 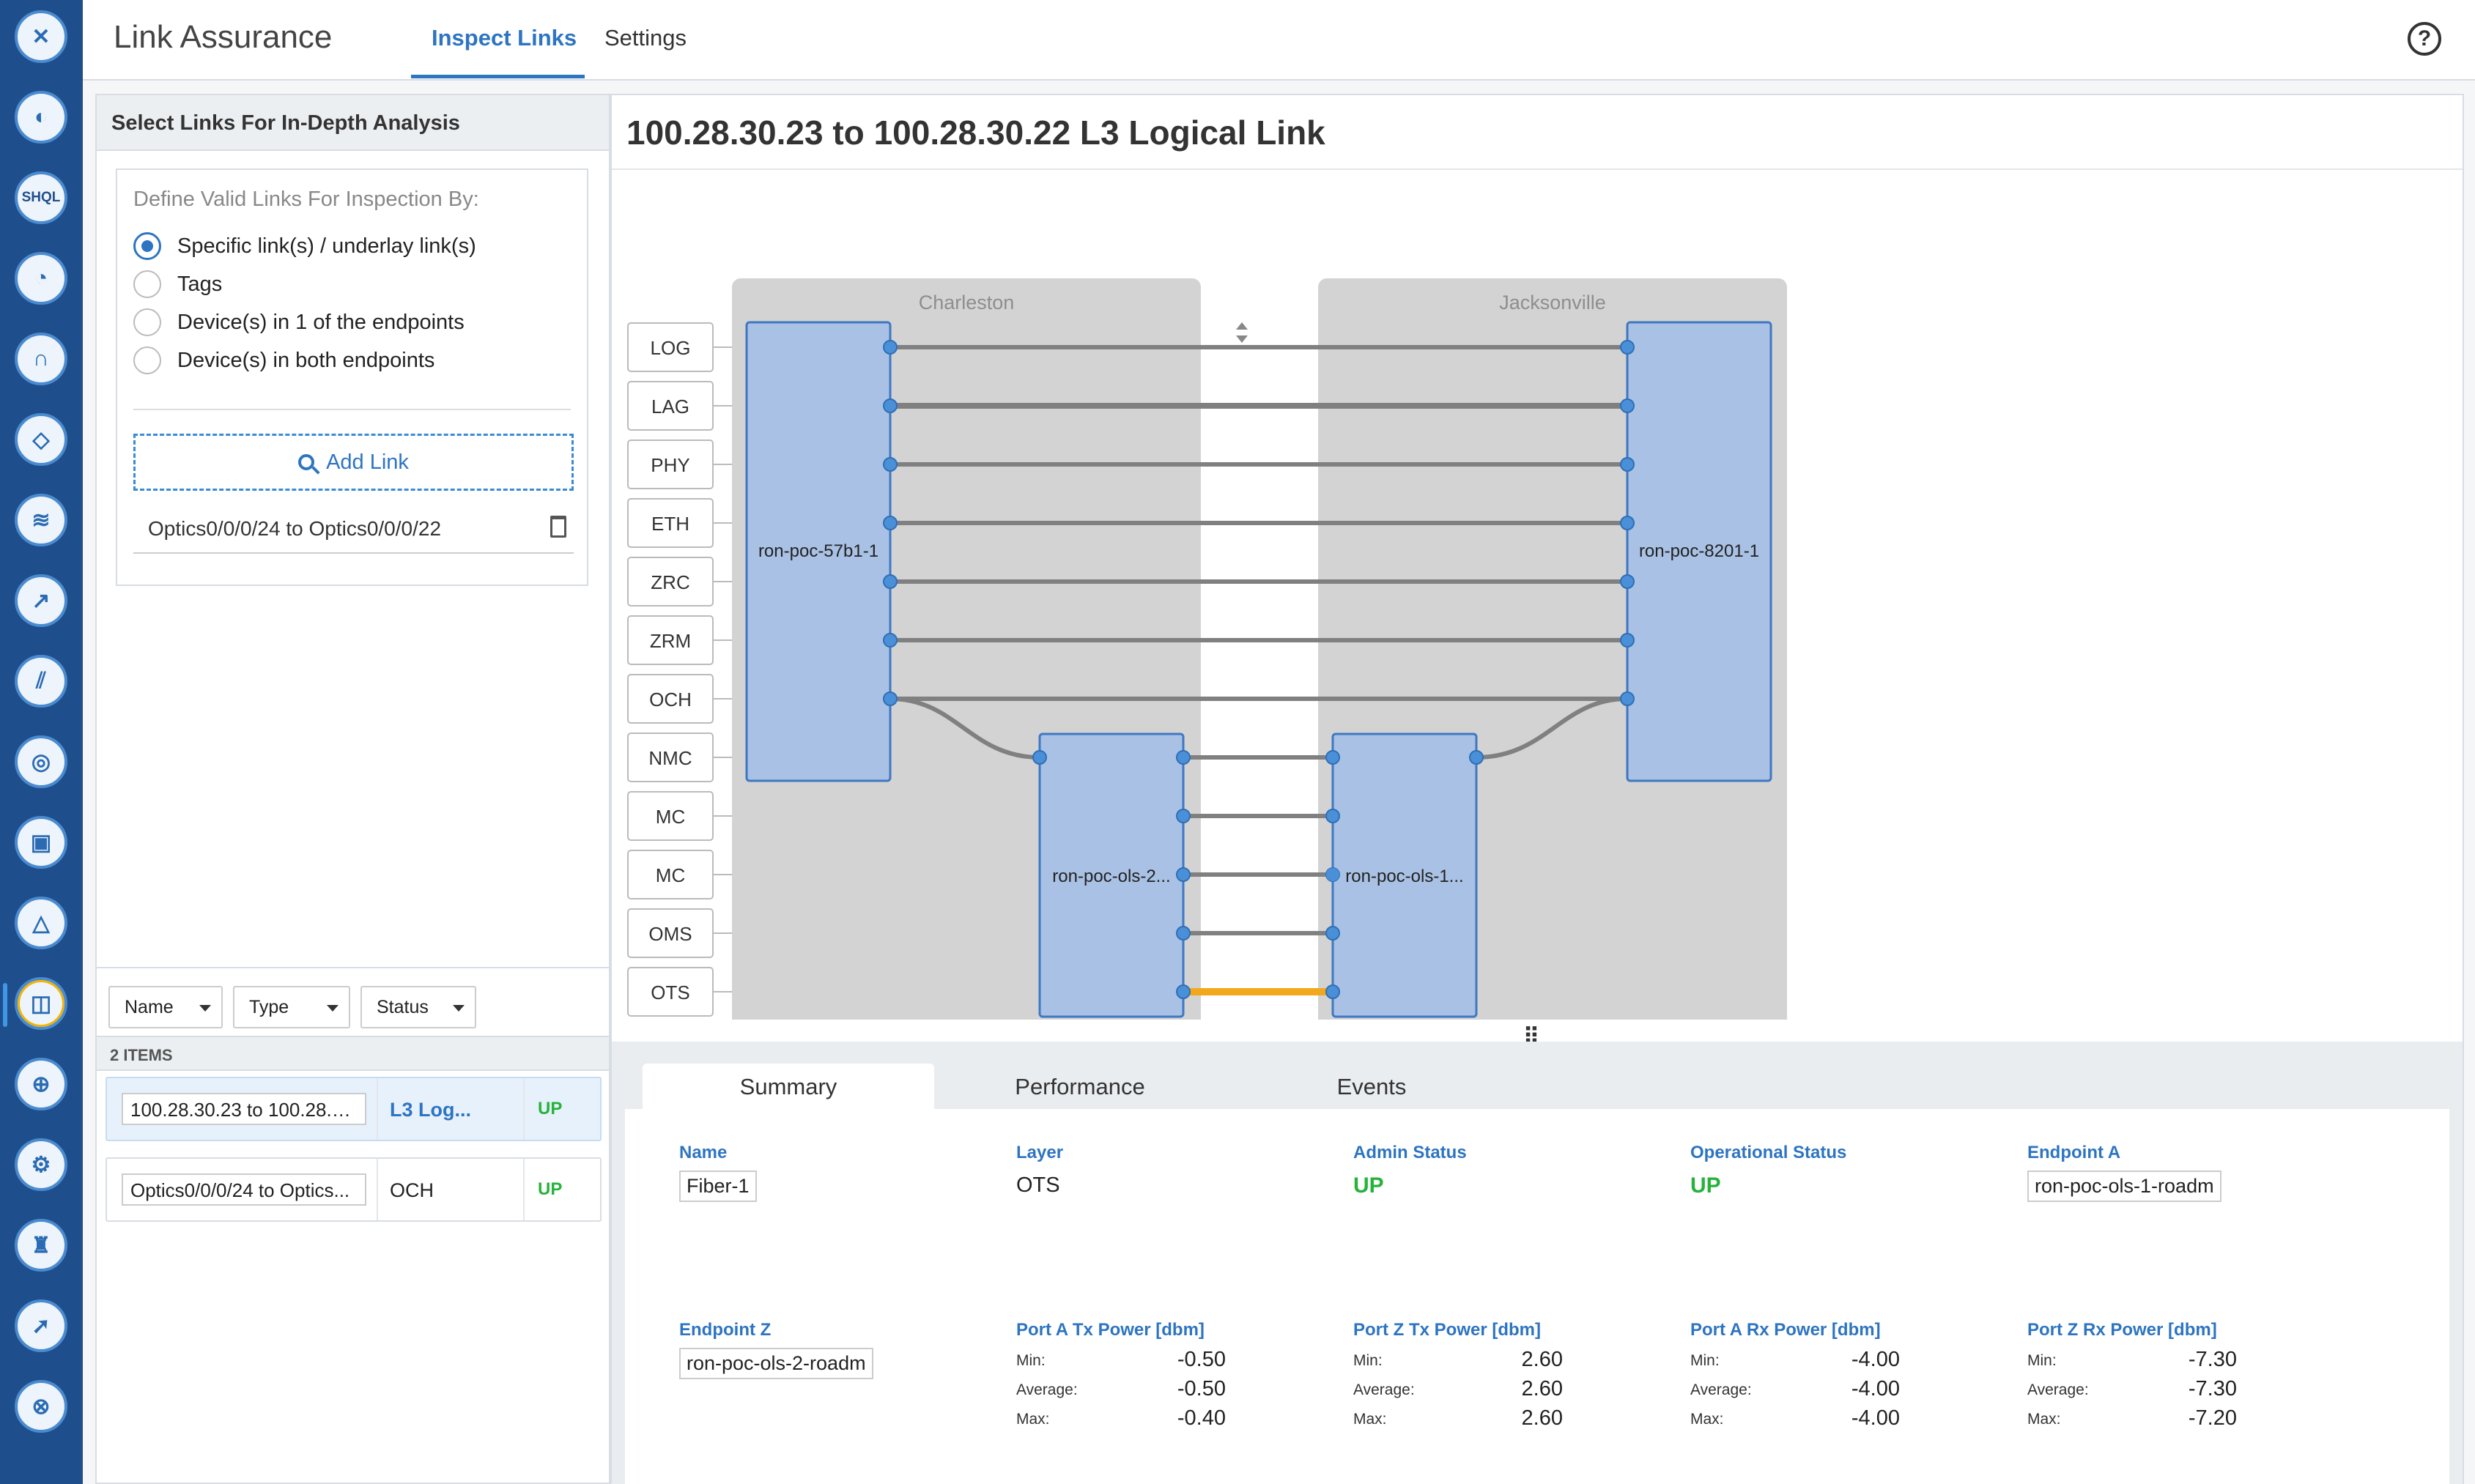 What do you see at coordinates (367, 462) in the screenshot?
I see `add-link-label: Add Link` at bounding box center [367, 462].